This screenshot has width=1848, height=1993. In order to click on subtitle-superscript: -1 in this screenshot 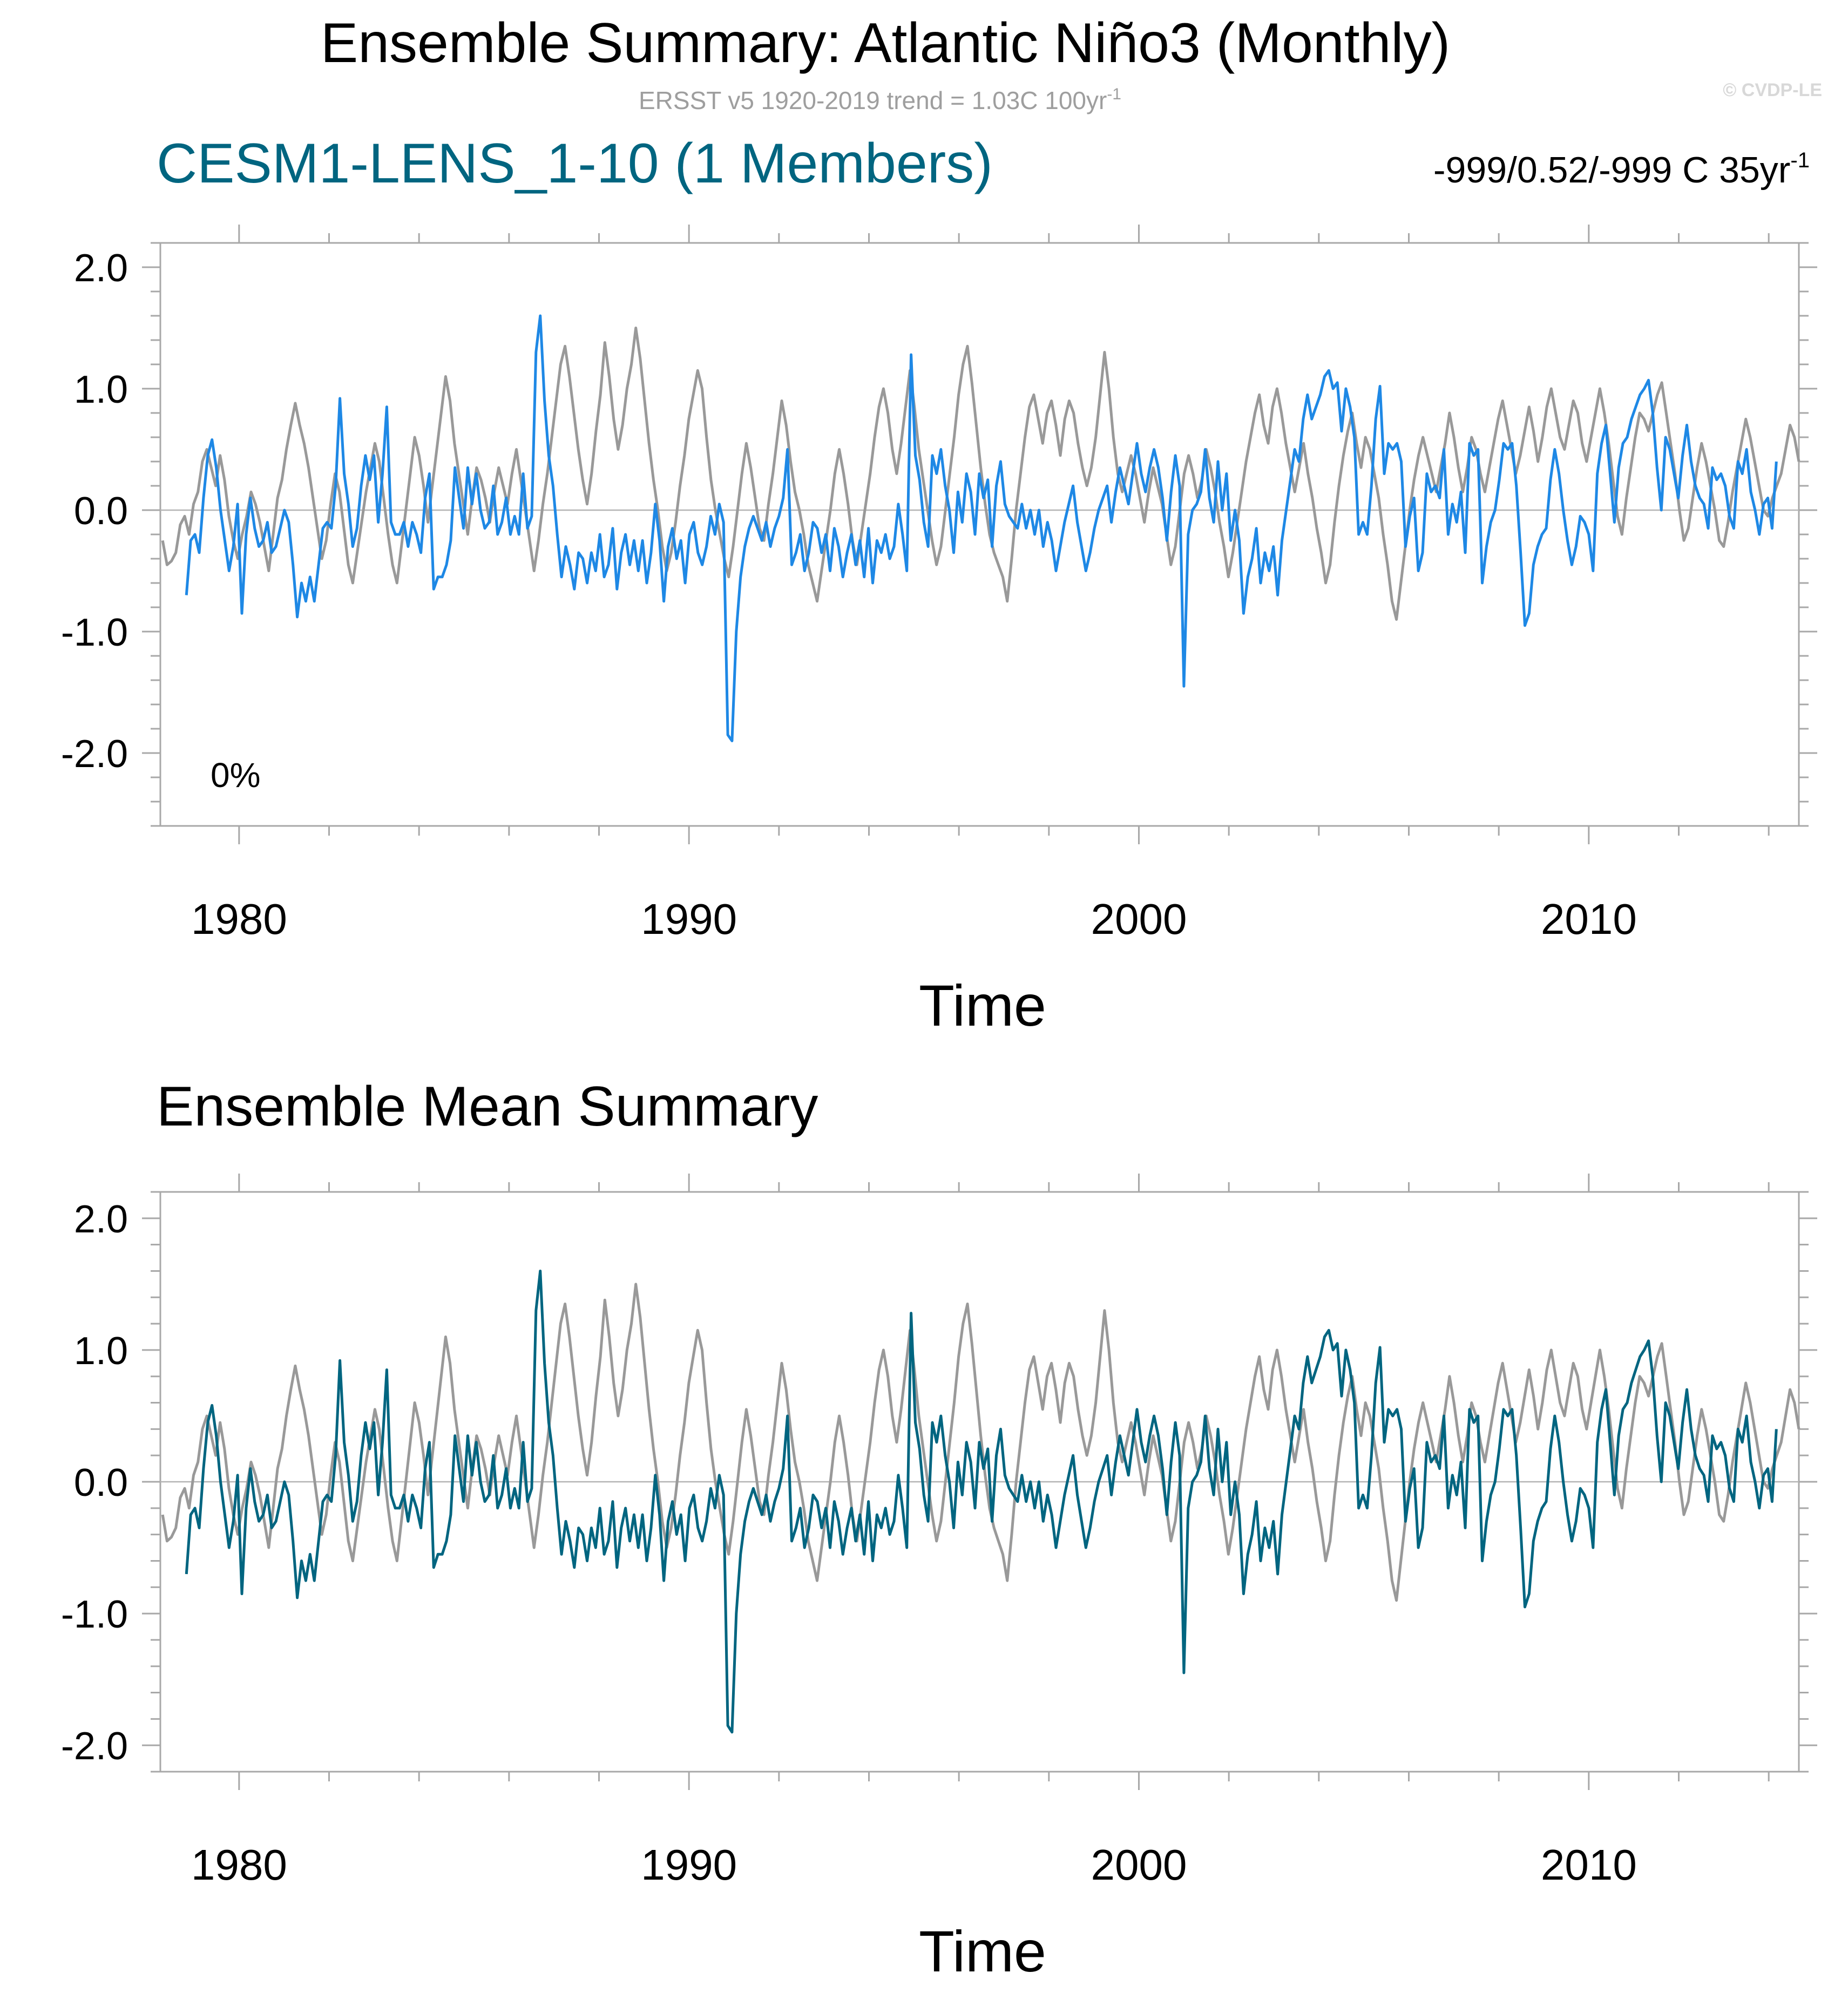, I will do `click(1114, 94)`.